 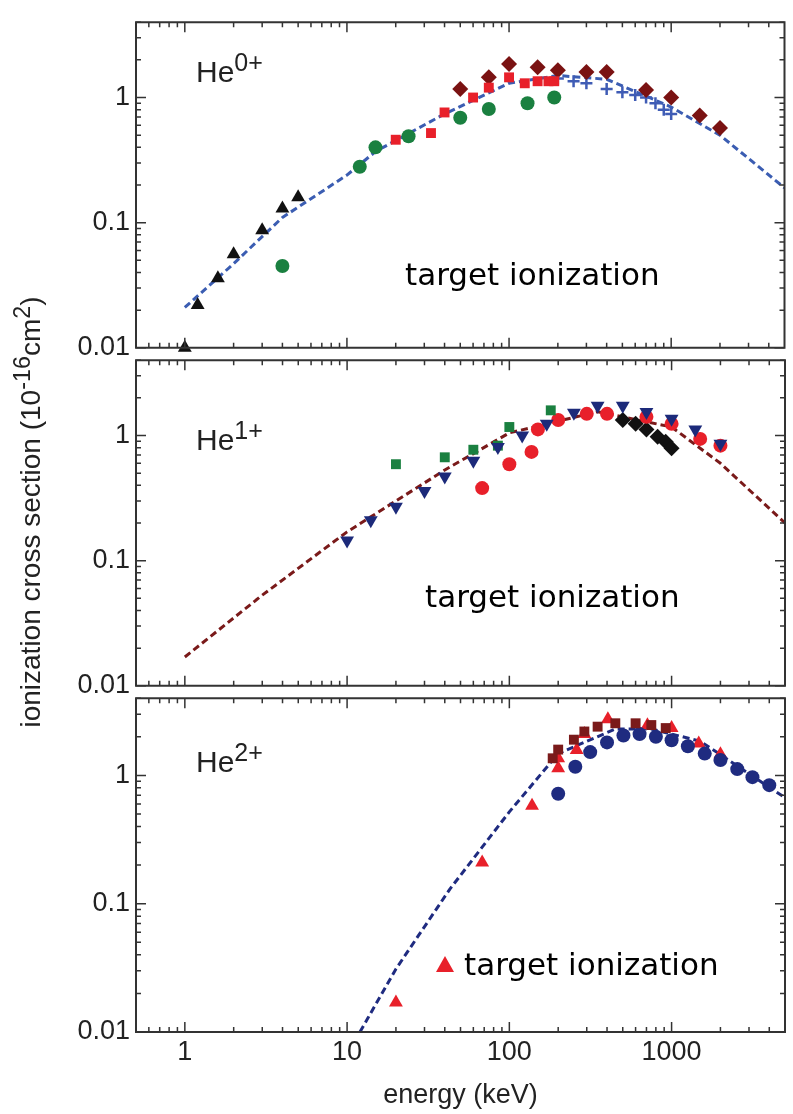 I want to click on x-axis-title: energy (keV), so click(x=460, y=1094).